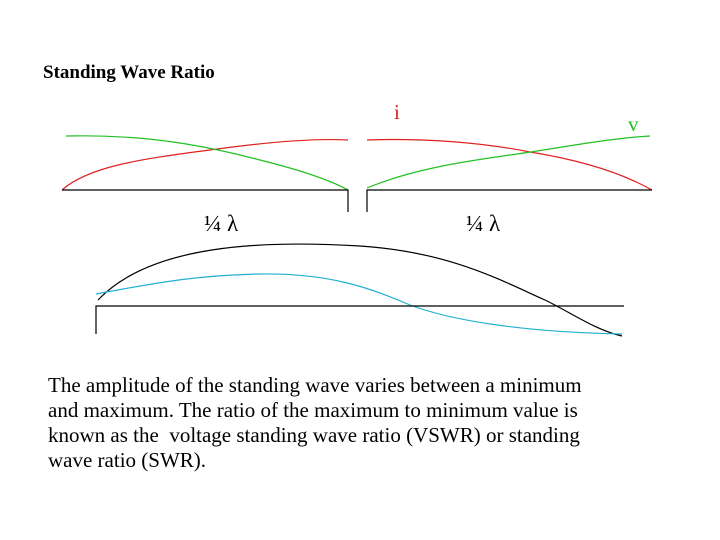 This screenshot has height=540, width=720. What do you see at coordinates (221, 223) in the screenshot?
I see `quarter-wave-label-left: ¼ λ` at bounding box center [221, 223].